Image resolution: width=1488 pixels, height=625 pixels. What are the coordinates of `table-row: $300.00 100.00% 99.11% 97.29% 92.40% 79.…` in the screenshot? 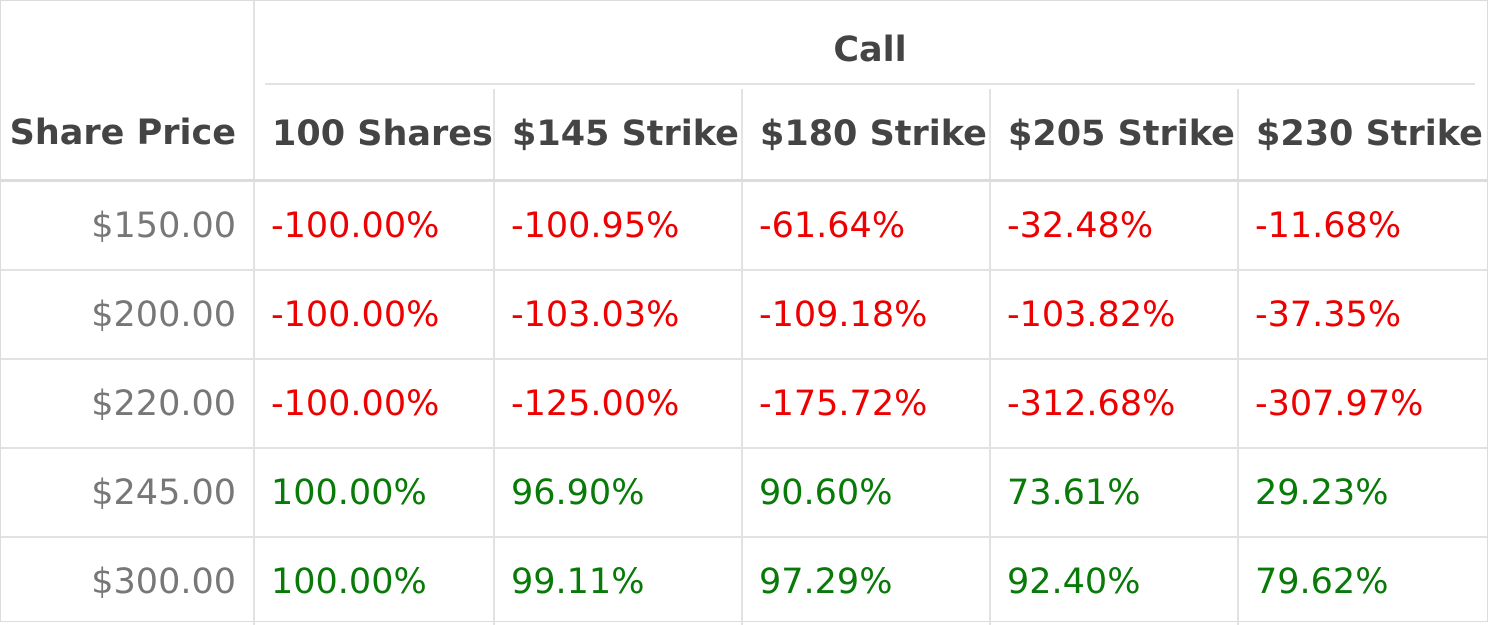 It's located at (744, 581).